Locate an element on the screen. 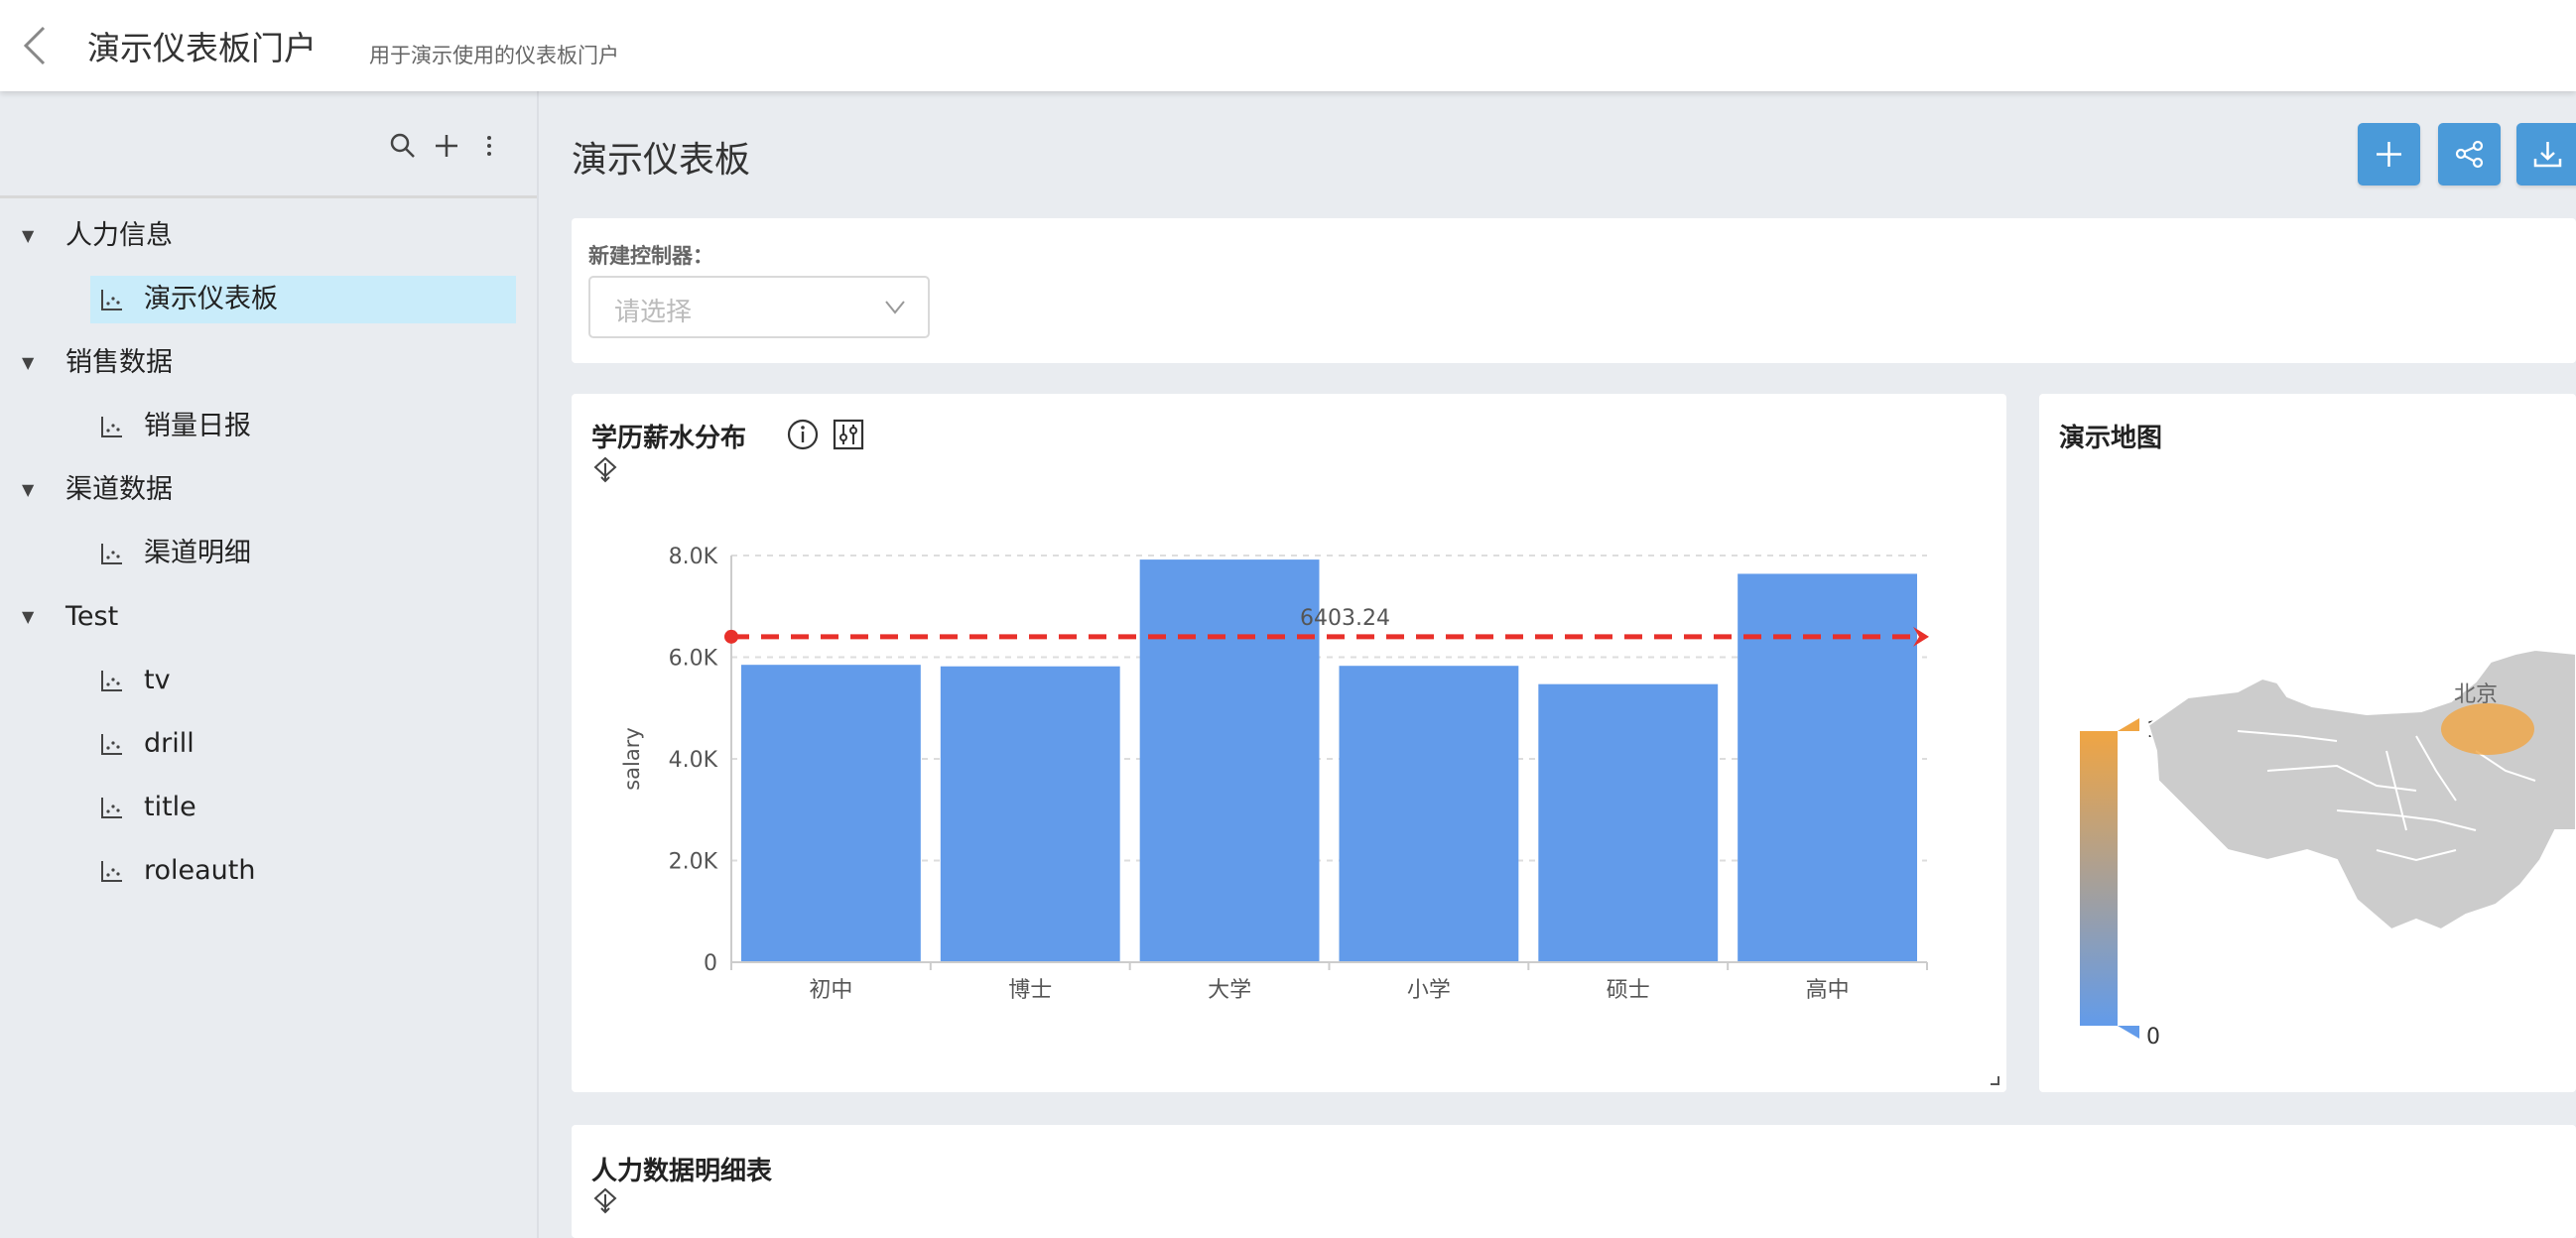  portal-subtitle: 用于演示使用的仪表板门户 is located at coordinates (494, 56).